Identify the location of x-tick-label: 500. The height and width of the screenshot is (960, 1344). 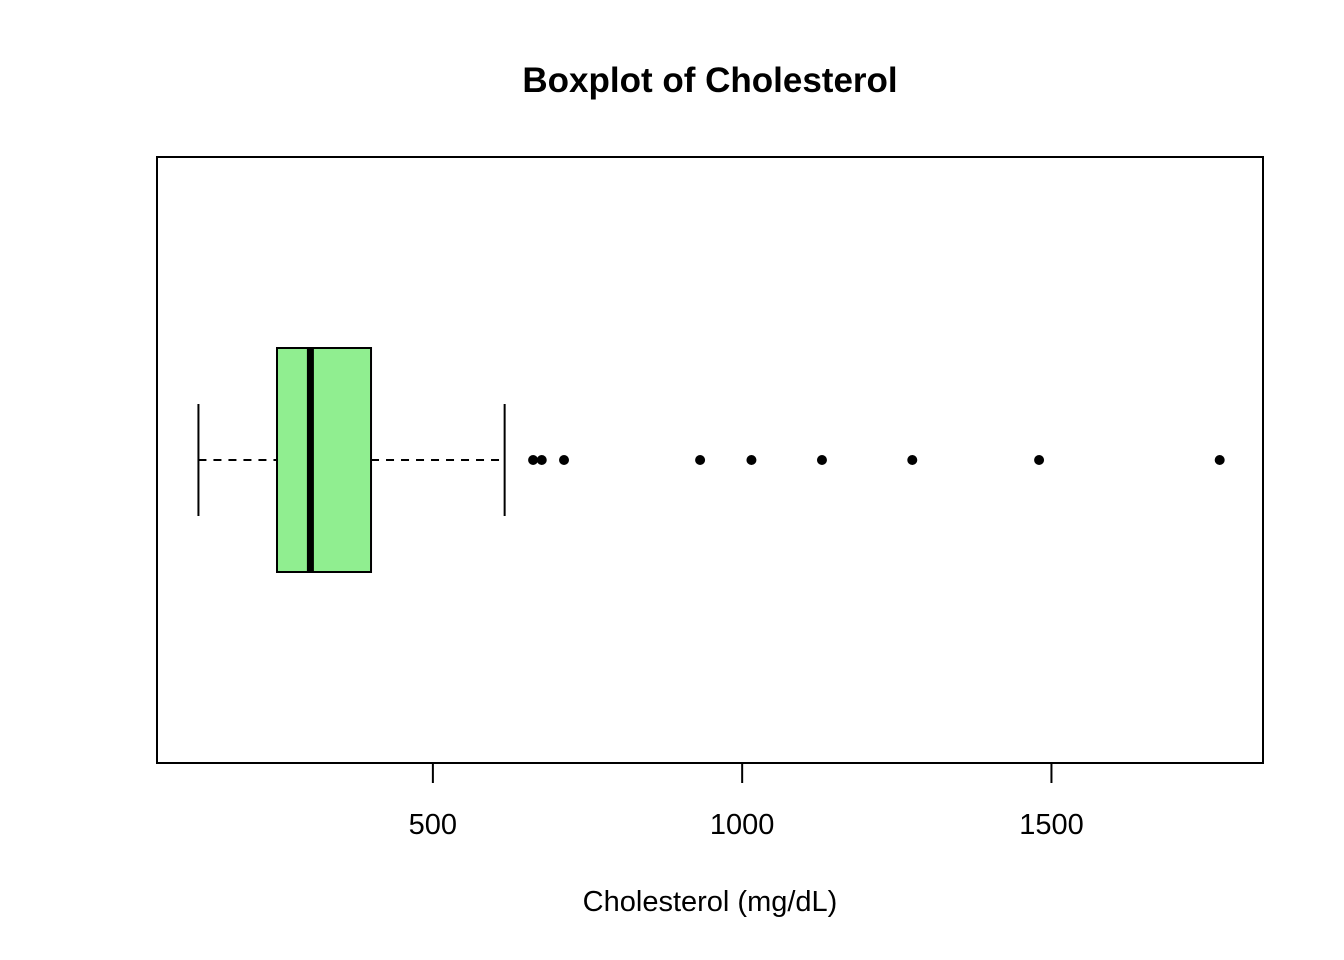
(433, 825).